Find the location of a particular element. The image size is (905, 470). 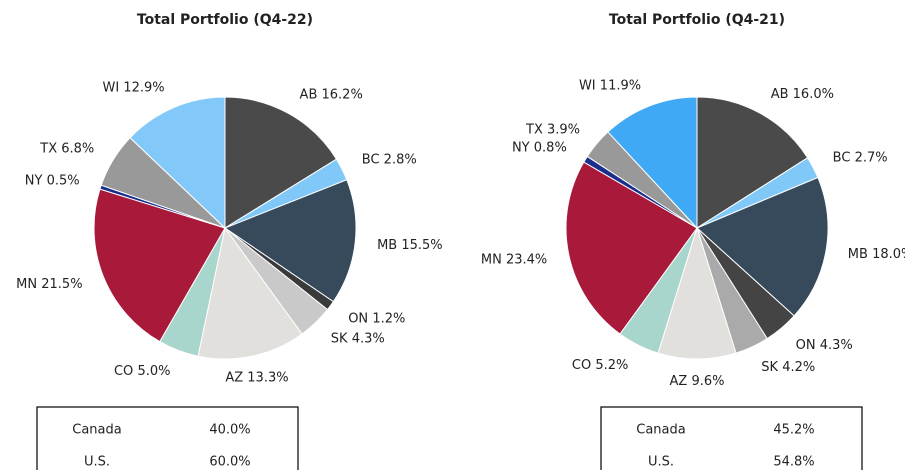

chart-title: Total Portfolio (Q4-22) is located at coordinates (225, 20).